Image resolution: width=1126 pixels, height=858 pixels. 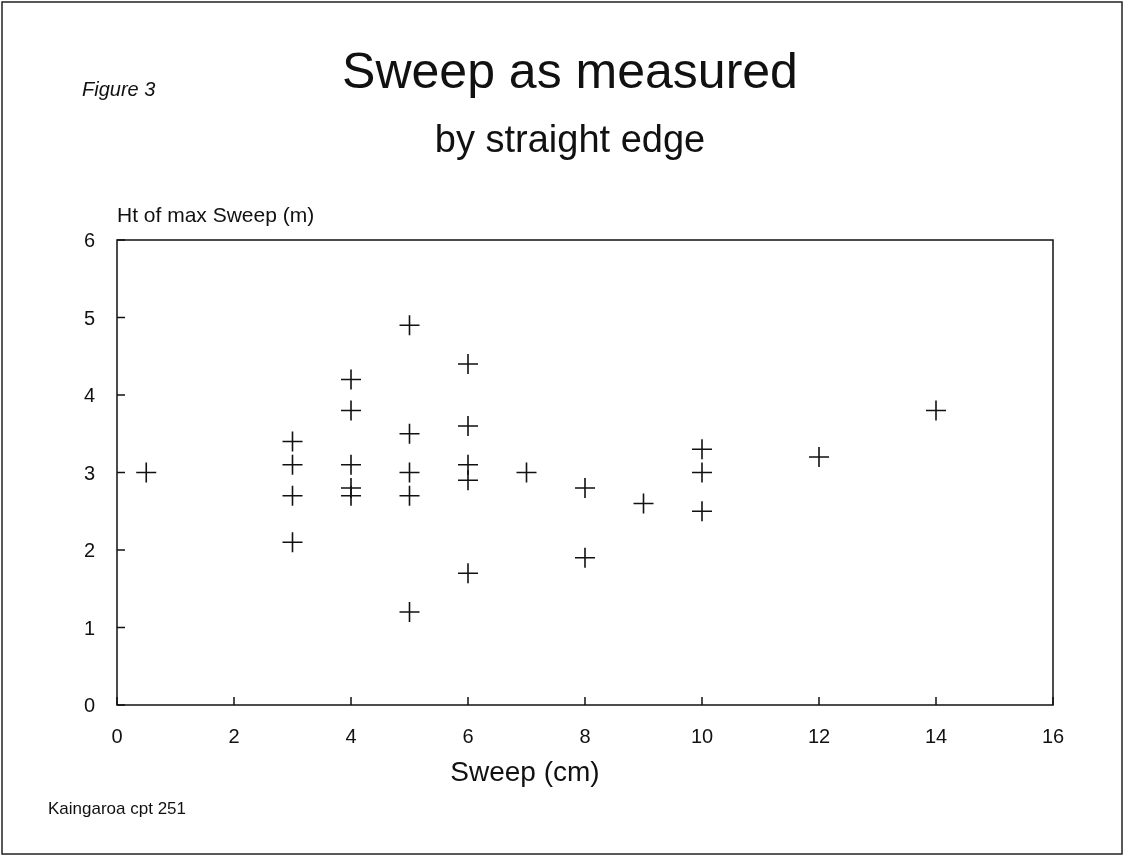 What do you see at coordinates (351, 736) in the screenshot?
I see `x-tick-label: 4` at bounding box center [351, 736].